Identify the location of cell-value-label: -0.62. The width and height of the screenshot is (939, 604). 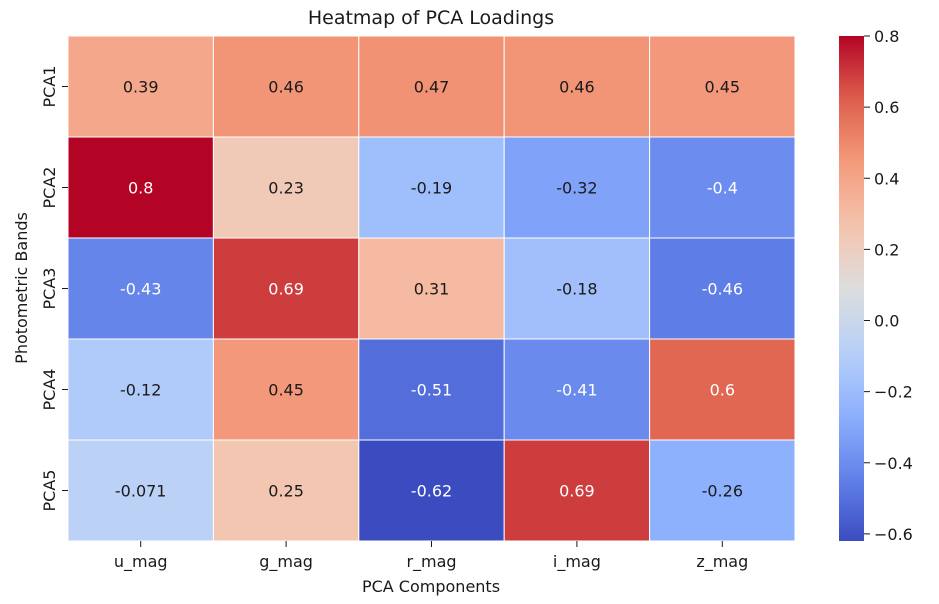
(431, 491).